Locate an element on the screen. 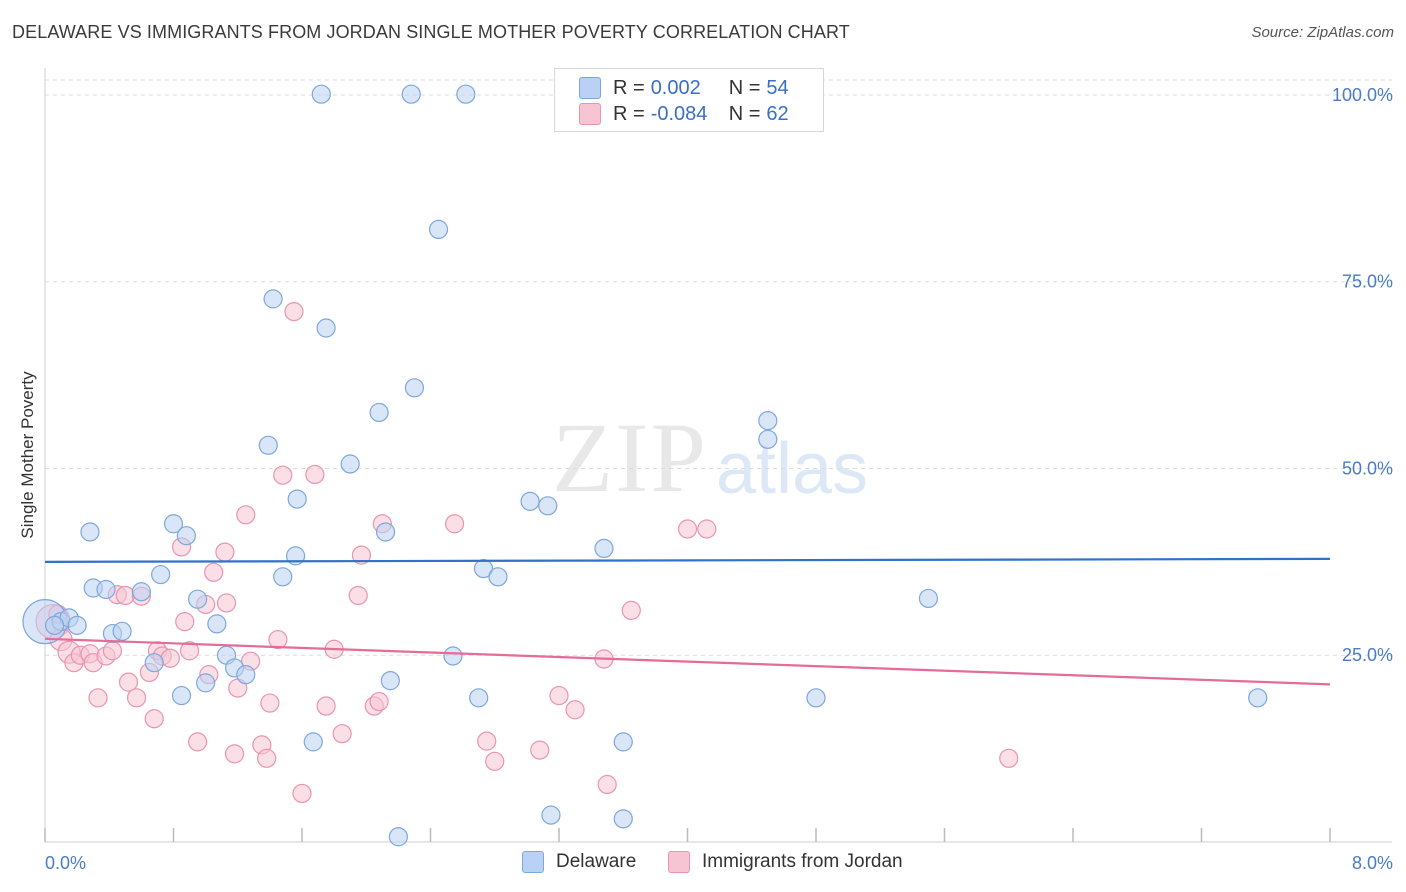 Image resolution: width=1406 pixels, height=892 pixels. y-tick-label: 25.0% is located at coordinates (1367, 655).